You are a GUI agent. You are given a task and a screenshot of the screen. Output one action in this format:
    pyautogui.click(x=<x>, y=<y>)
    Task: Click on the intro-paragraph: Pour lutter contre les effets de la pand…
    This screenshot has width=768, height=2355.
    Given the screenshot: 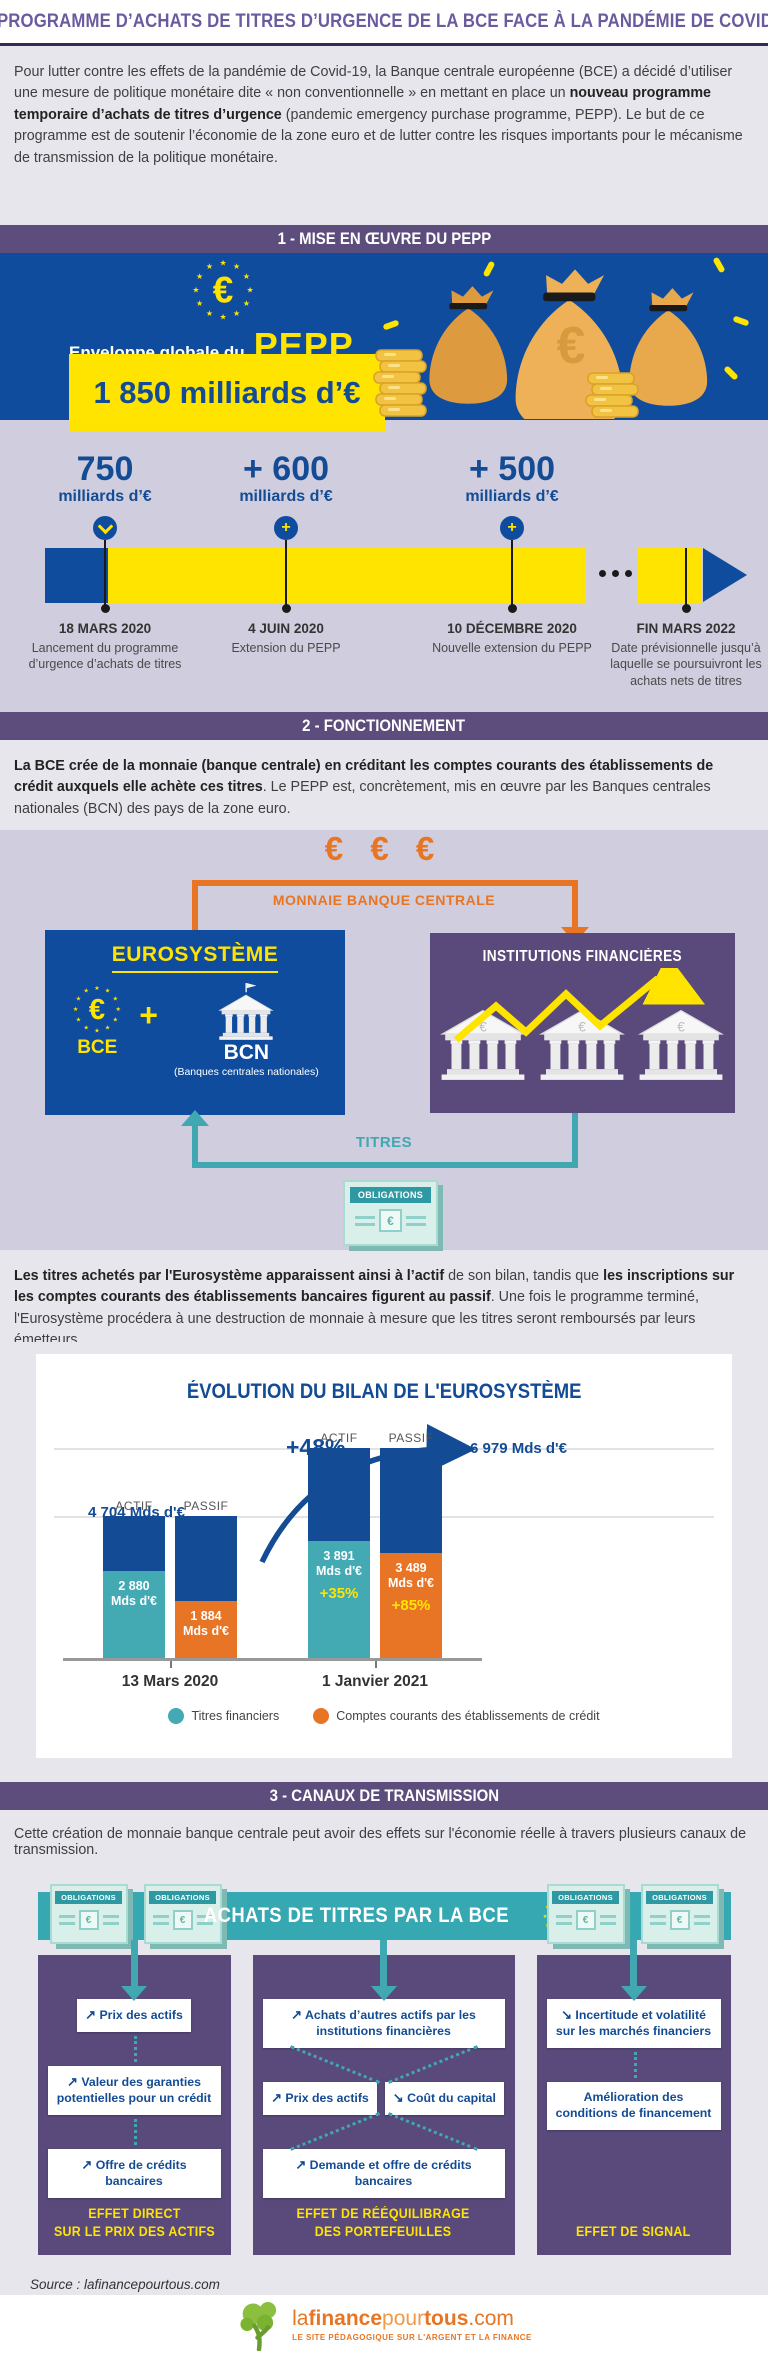 What is the action you would take?
    pyautogui.click(x=384, y=135)
    